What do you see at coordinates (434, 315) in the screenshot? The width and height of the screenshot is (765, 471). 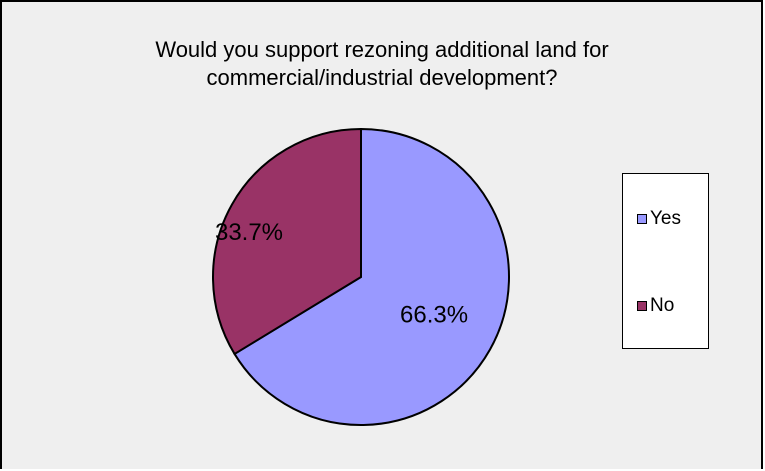 I see `data-label-yes: 66.3%` at bounding box center [434, 315].